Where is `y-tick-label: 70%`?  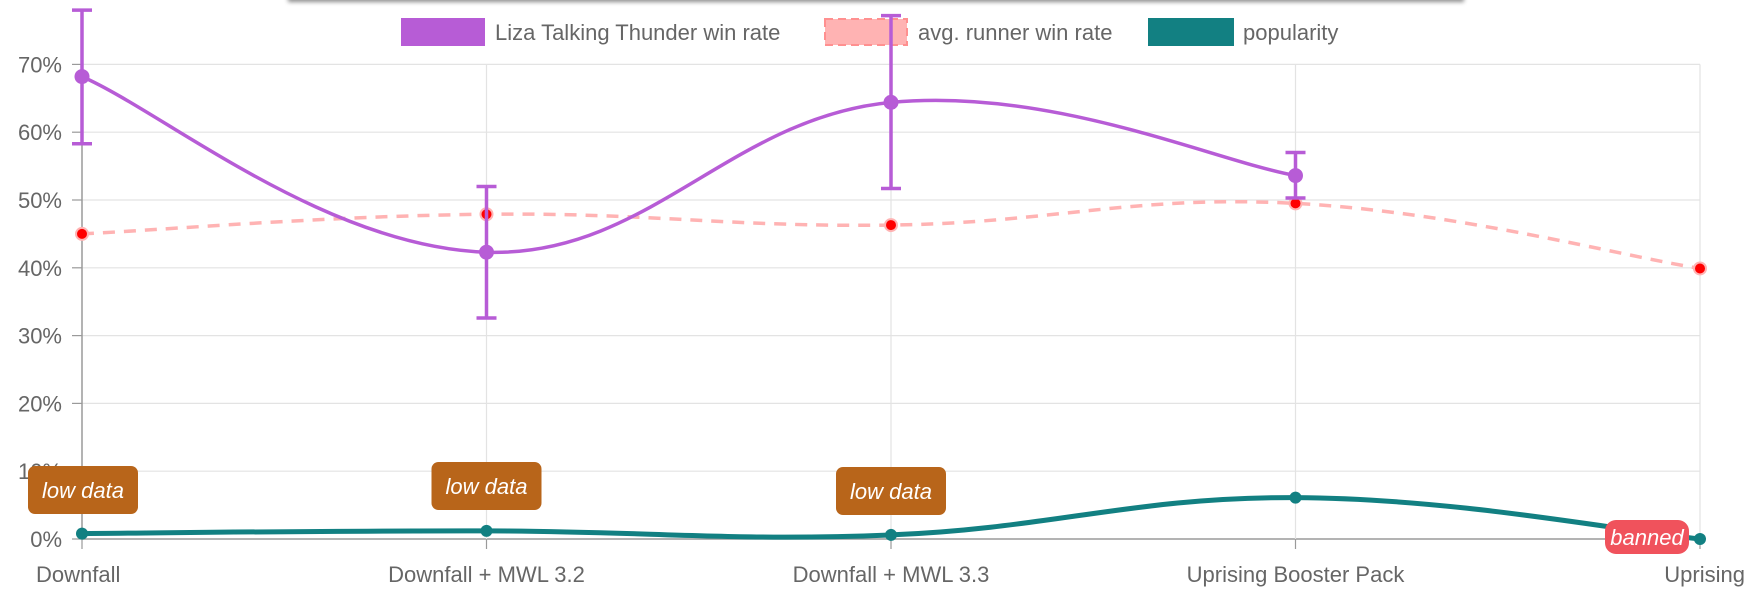 y-tick-label: 70% is located at coordinates (40, 64).